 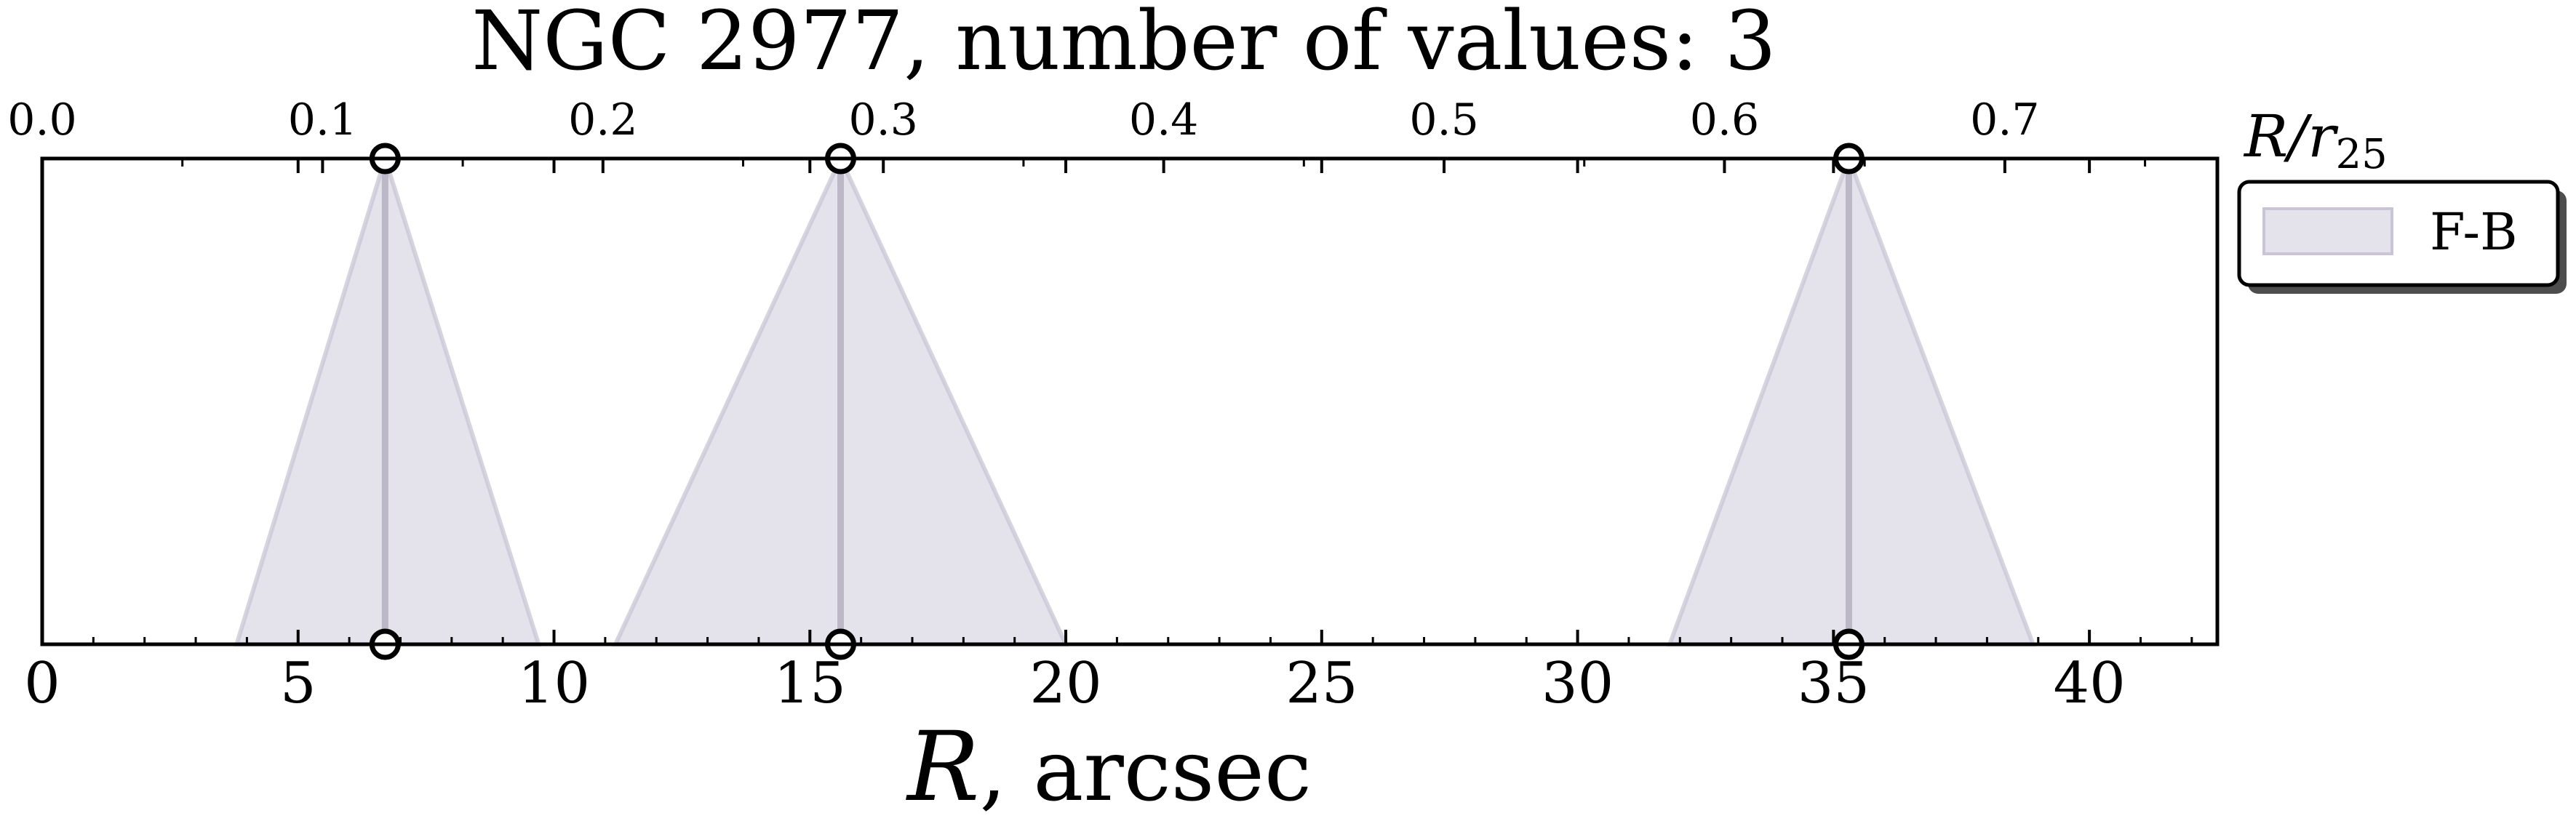 I want to click on x-tick-label-7: 35, so click(x=1834, y=683).